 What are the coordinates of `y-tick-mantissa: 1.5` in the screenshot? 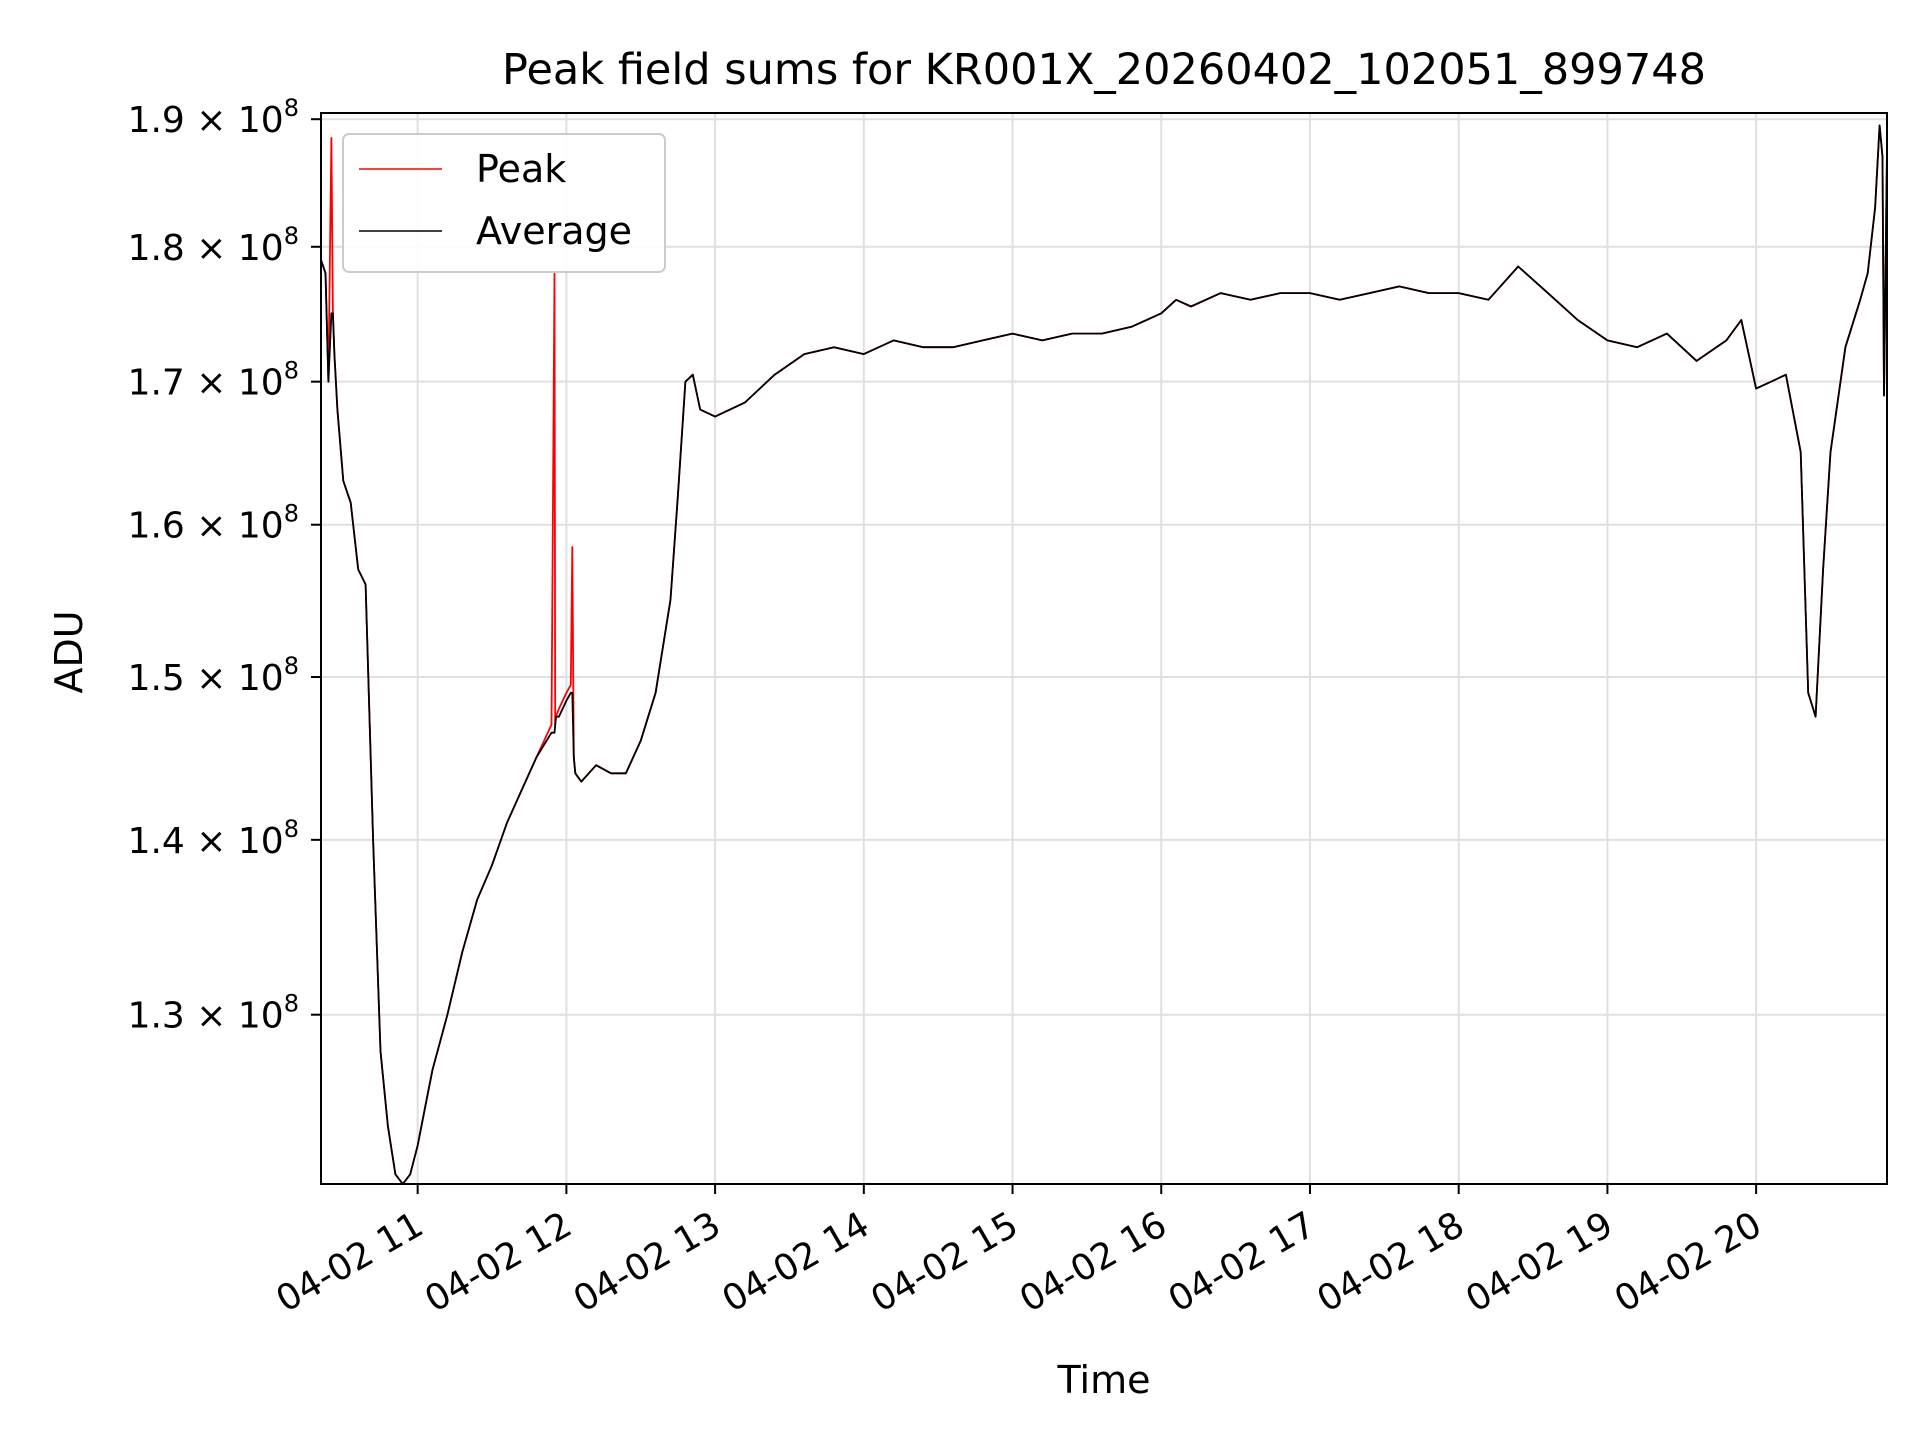 It's located at (156, 678).